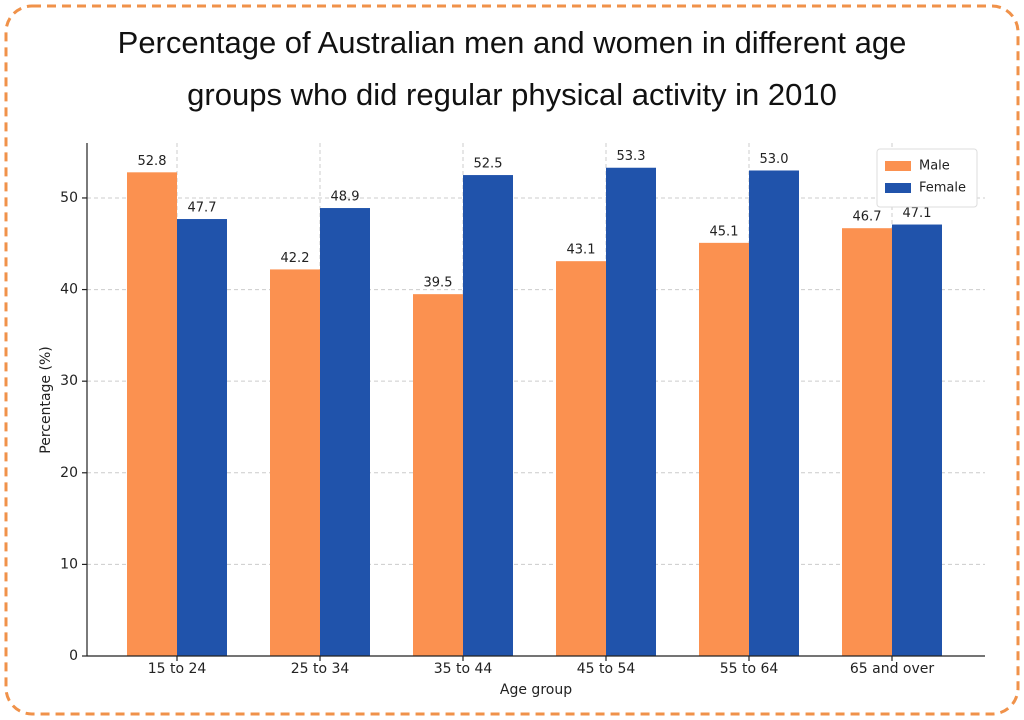 The height and width of the screenshot is (720, 1024). I want to click on legend-label: Male, so click(934, 166).